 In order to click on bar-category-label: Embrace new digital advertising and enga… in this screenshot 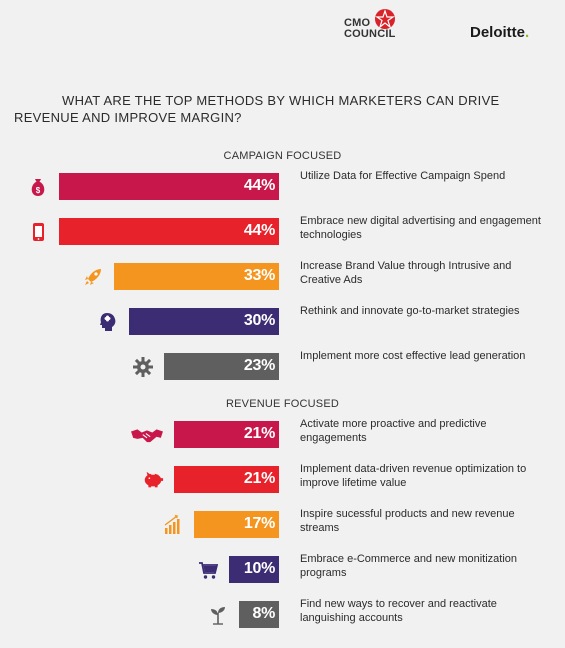, I will do `click(420, 228)`.